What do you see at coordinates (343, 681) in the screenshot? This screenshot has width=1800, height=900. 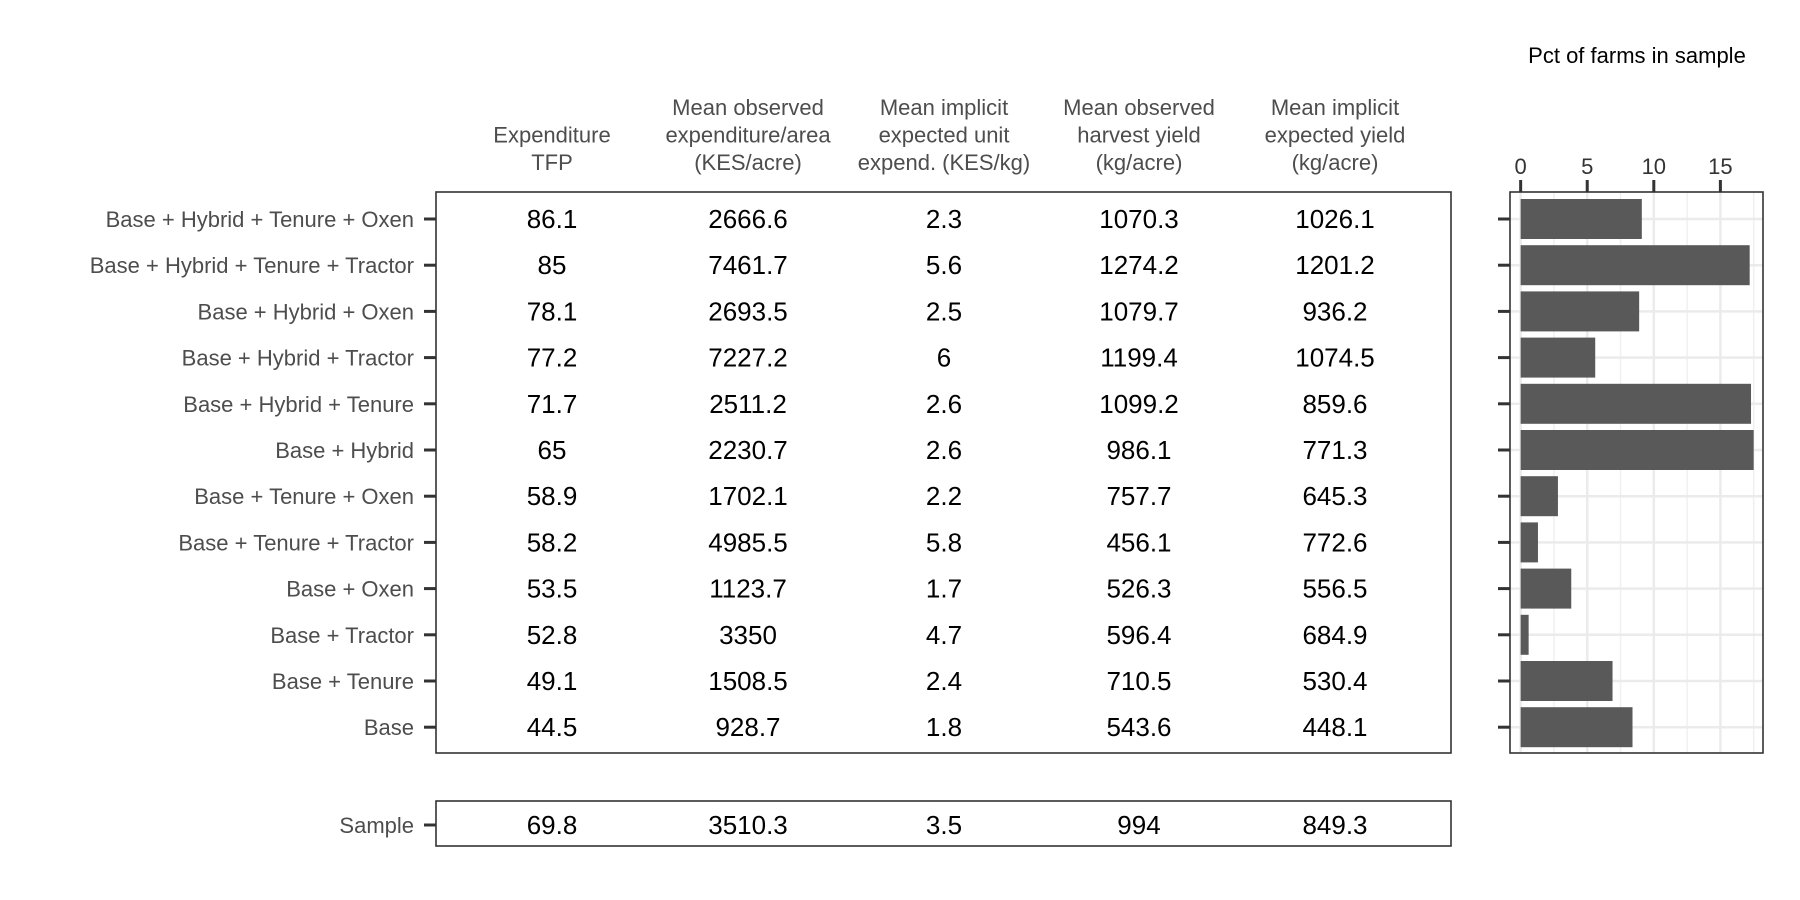 I see `row-label: Base + Tenure` at bounding box center [343, 681].